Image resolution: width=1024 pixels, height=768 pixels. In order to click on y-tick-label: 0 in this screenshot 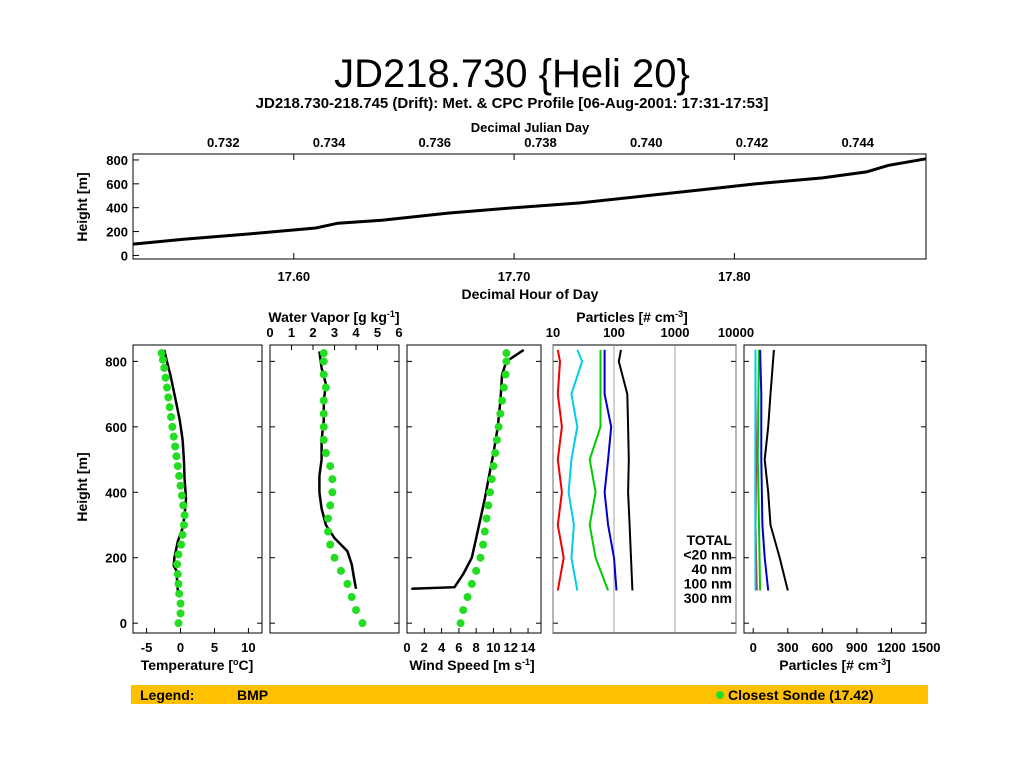, I will do `click(123, 623)`.